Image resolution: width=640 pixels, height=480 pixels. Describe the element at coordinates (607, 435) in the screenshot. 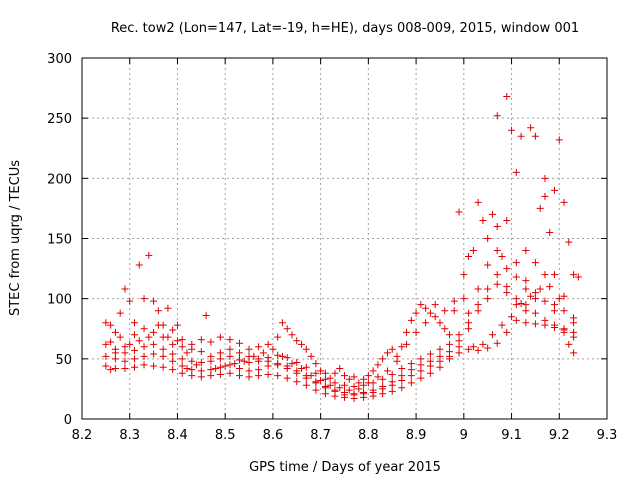

I see `x-tick-label: 9.3` at that location.